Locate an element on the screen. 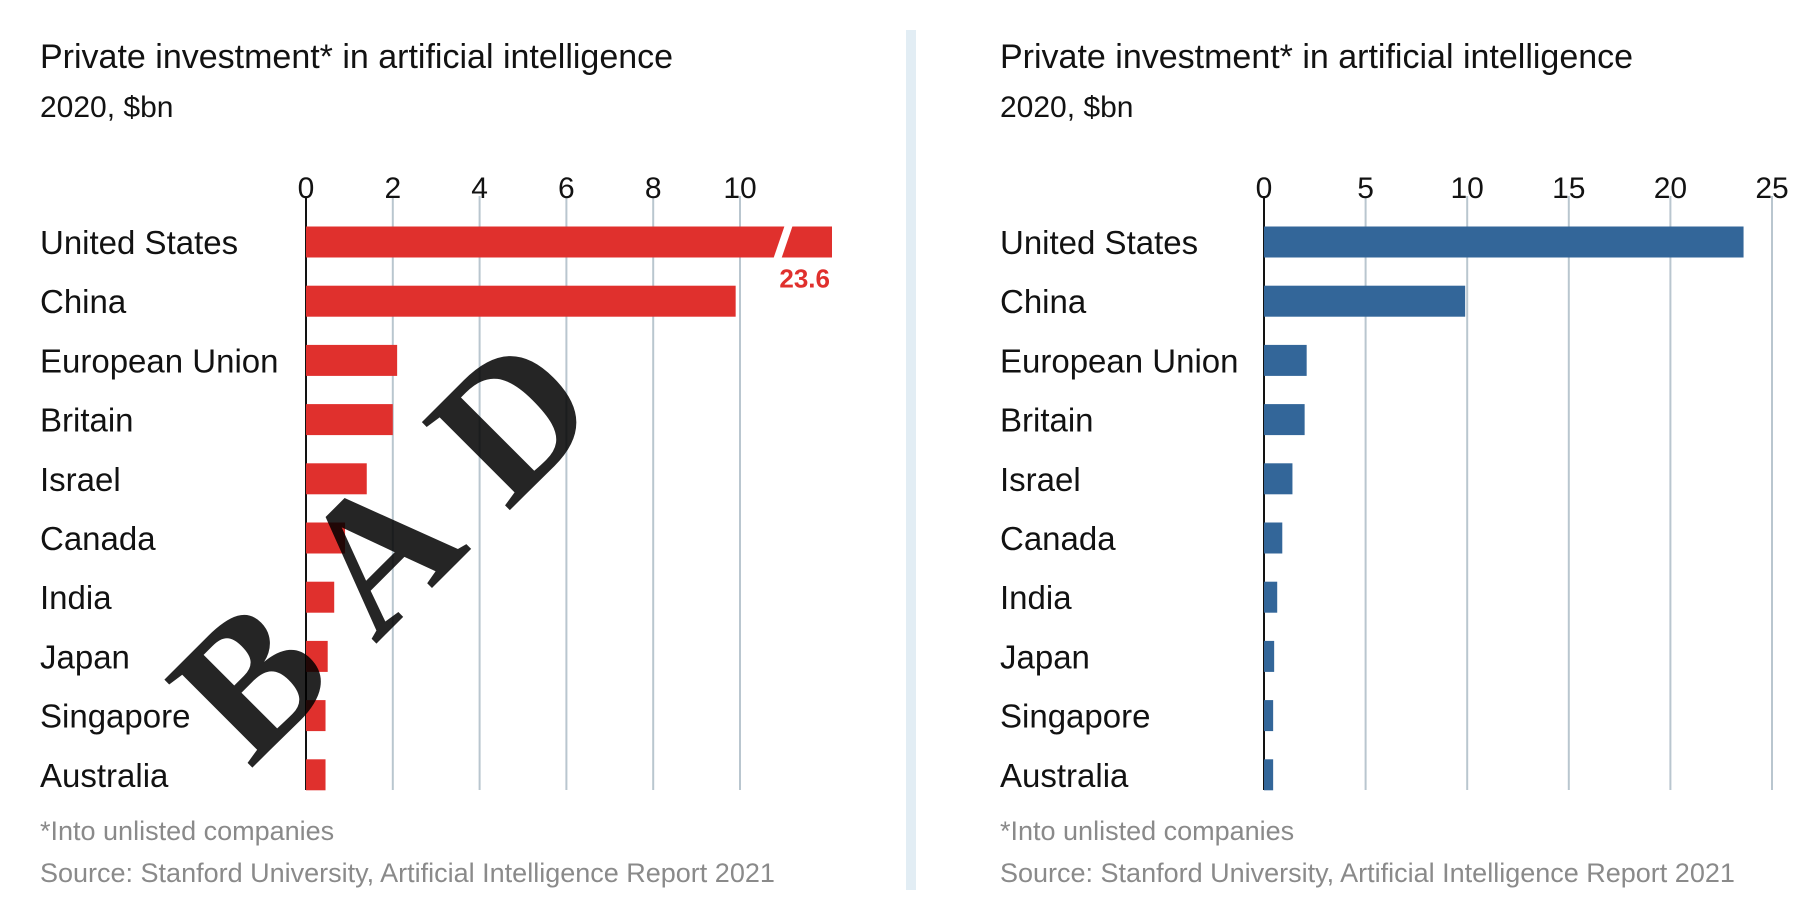 This screenshot has height=914, width=1812. data-label: 23.6 is located at coordinates (804, 279).